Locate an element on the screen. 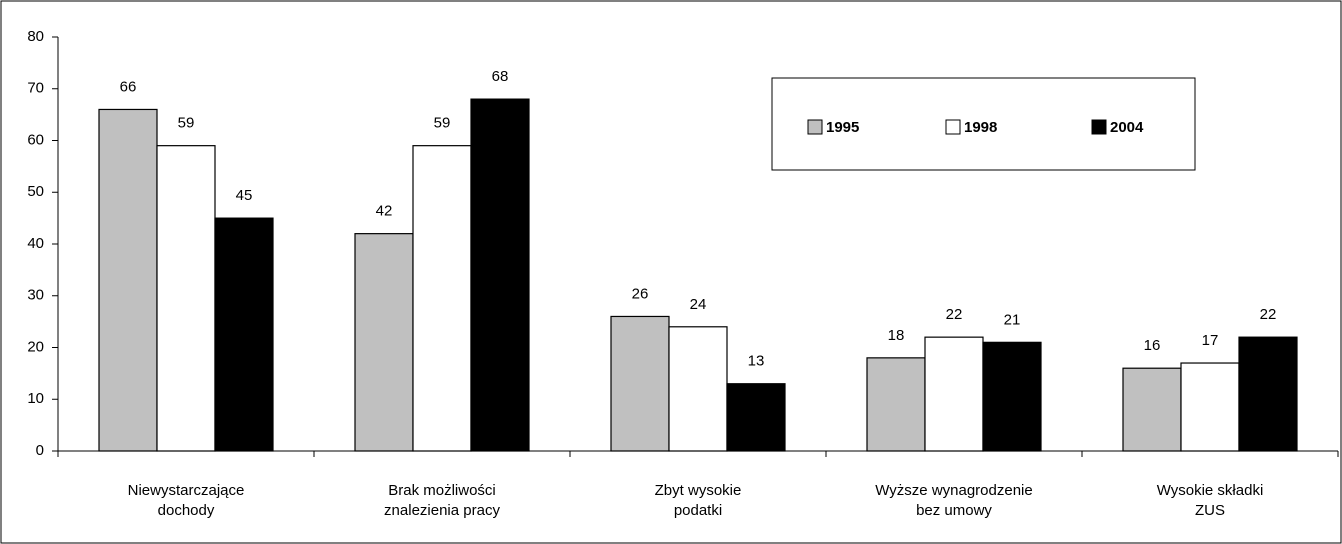  value-label: 18 is located at coordinates (896, 335).